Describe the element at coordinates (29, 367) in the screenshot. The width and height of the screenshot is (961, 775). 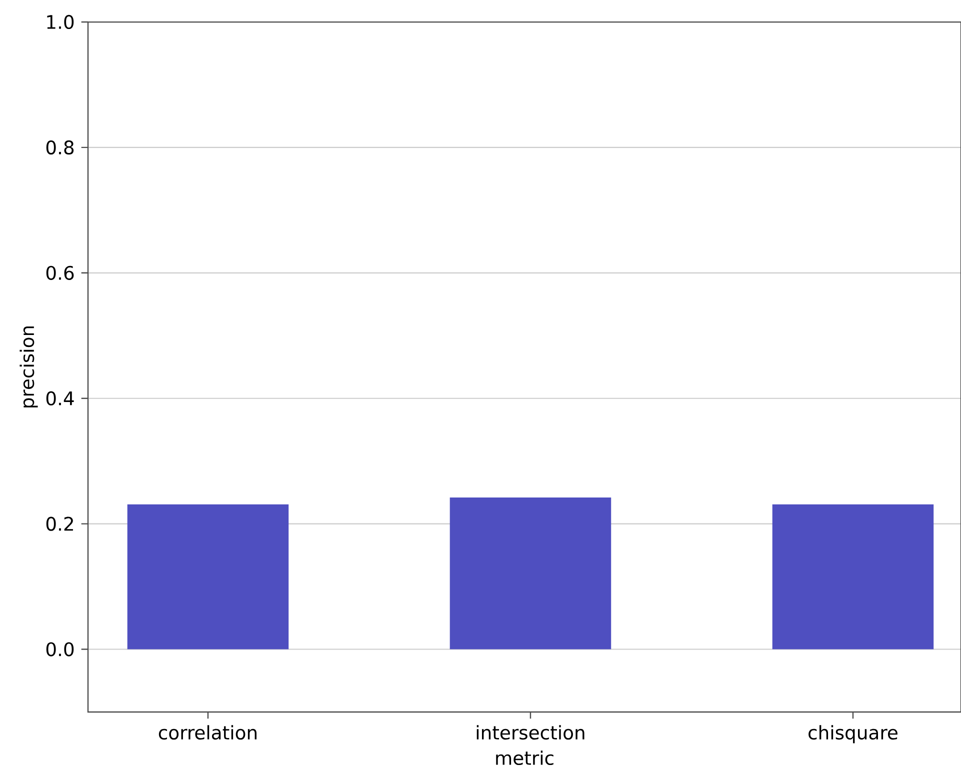
I see `y-axis-title: precision` at that location.